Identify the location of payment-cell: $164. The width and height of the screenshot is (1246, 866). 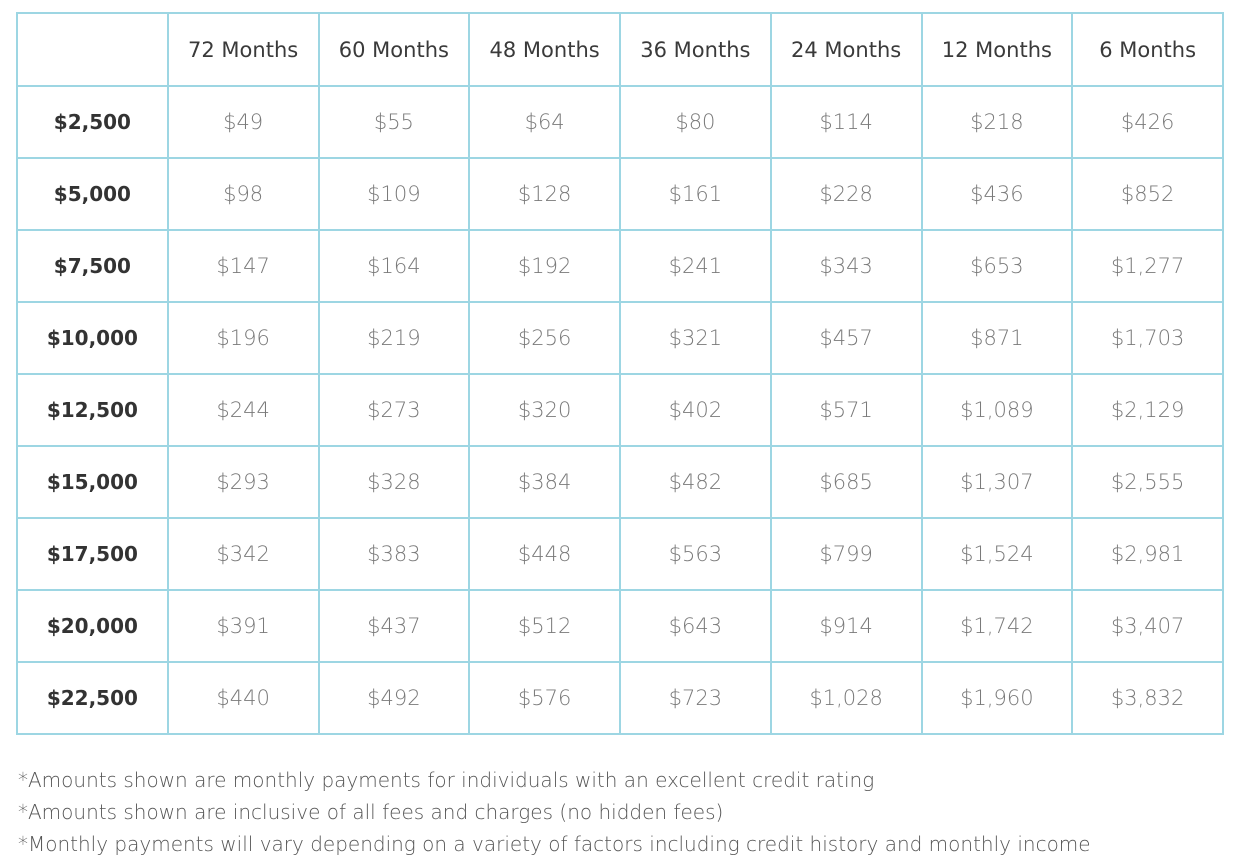
(394, 266).